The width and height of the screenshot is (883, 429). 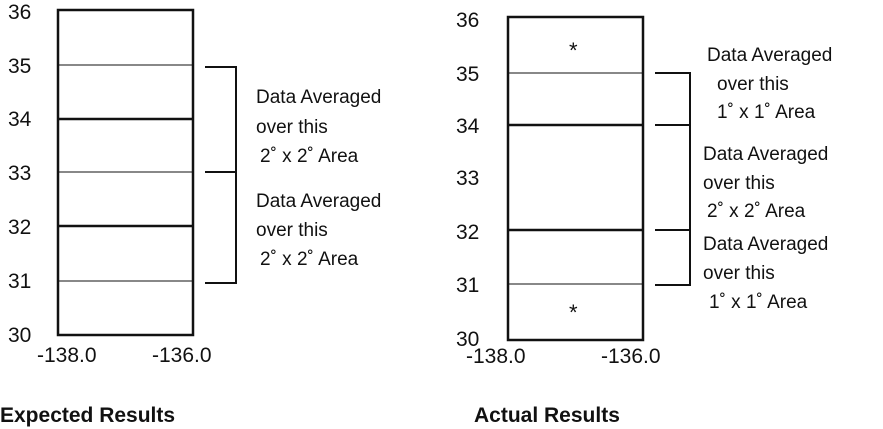 What do you see at coordinates (467, 339) in the screenshot?
I see `actual-ytick-30: 30` at bounding box center [467, 339].